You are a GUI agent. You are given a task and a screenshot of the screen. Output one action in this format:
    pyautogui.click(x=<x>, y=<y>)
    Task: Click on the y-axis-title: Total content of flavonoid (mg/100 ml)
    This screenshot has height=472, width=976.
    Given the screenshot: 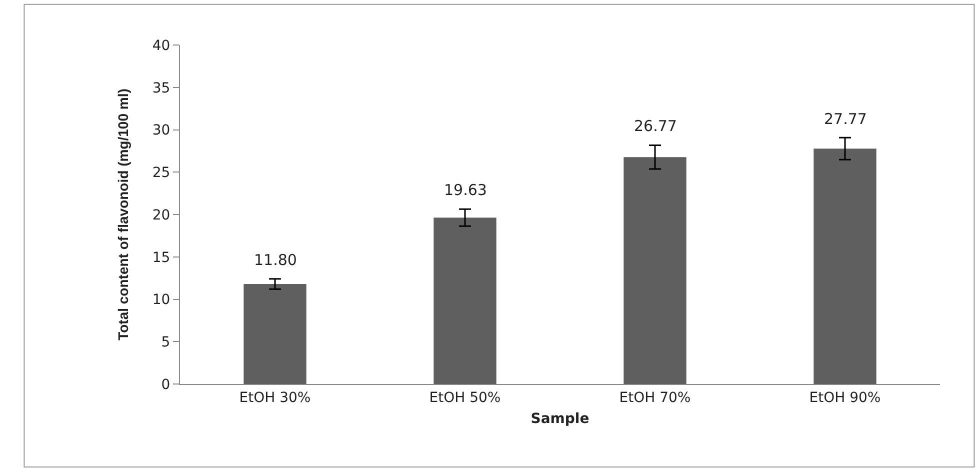 What is the action you would take?
    pyautogui.click(x=122, y=214)
    